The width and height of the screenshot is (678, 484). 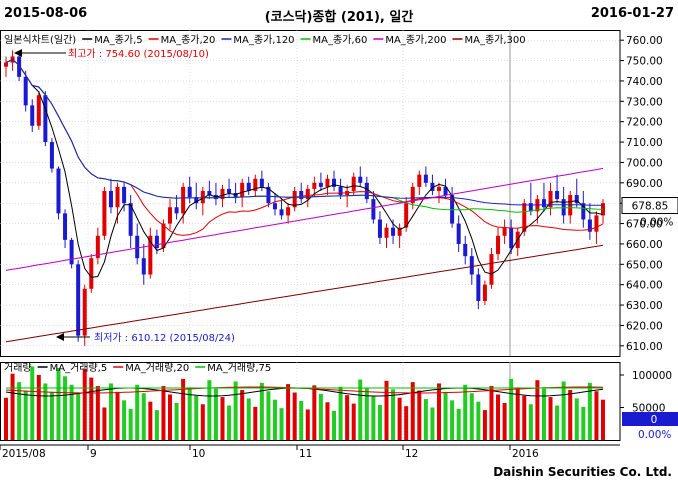 I want to click on price-tick-label: 750.00, so click(x=644, y=62).